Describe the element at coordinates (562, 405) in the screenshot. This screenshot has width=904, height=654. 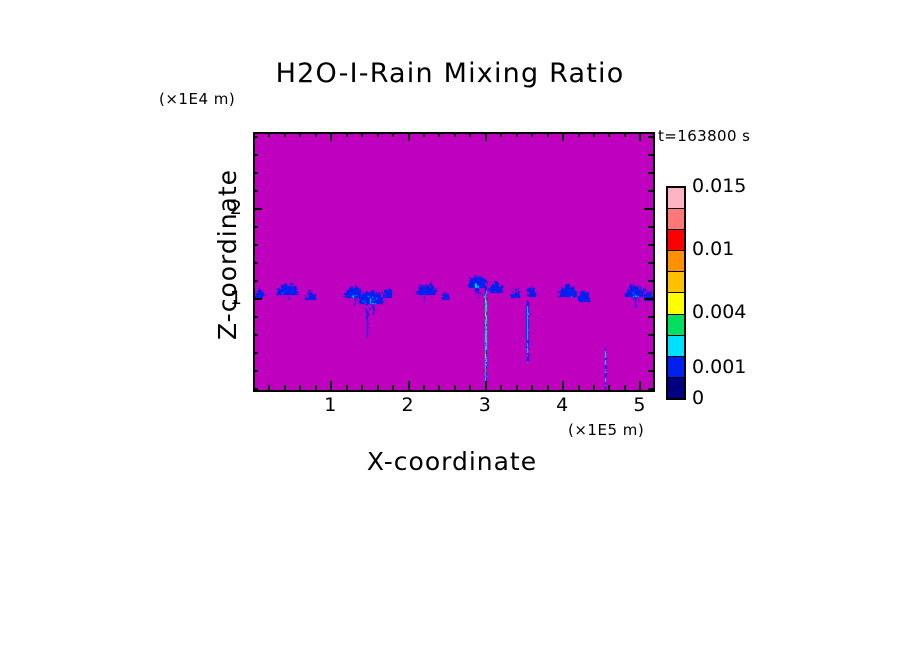
I see `x-tick-label: 4` at that location.